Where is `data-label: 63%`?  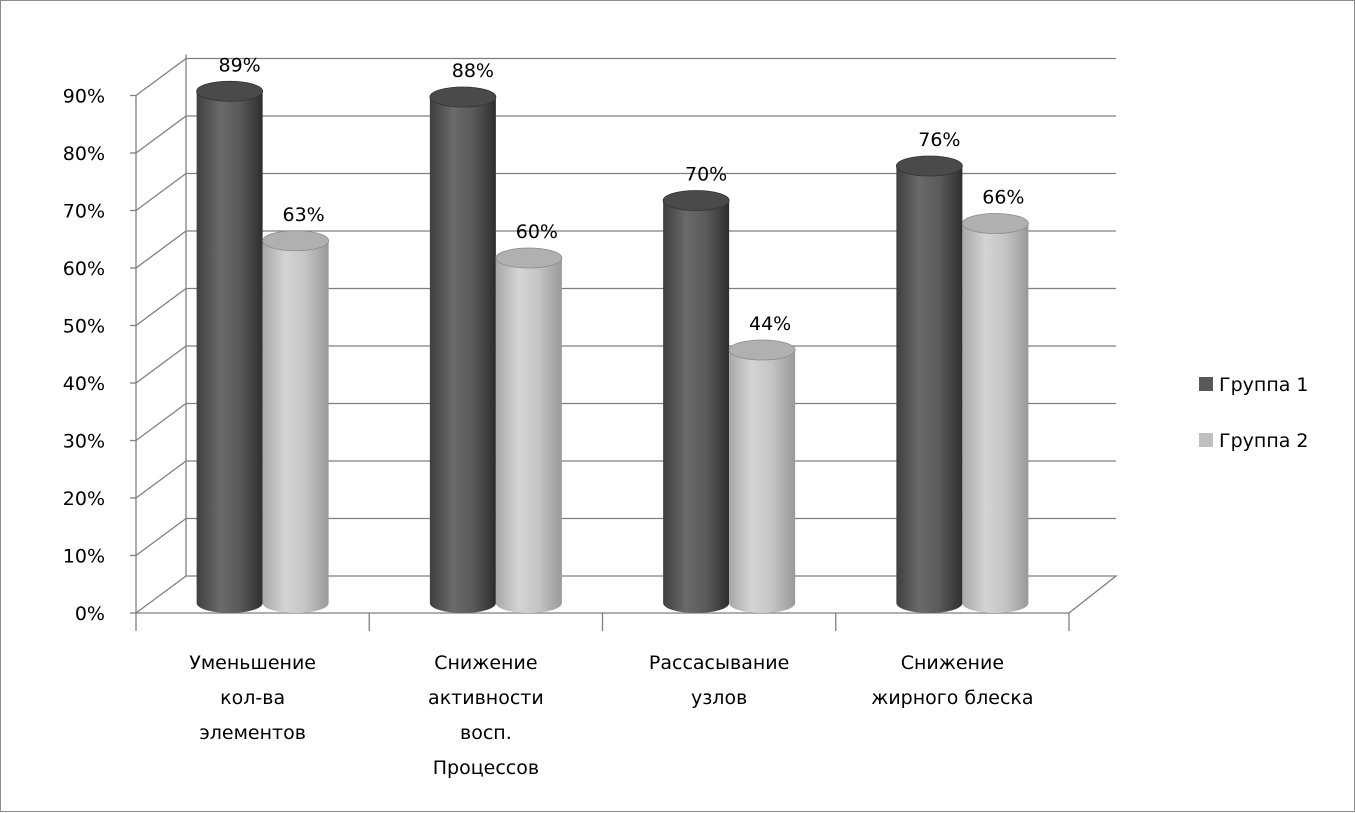 data-label: 63% is located at coordinates (304, 215).